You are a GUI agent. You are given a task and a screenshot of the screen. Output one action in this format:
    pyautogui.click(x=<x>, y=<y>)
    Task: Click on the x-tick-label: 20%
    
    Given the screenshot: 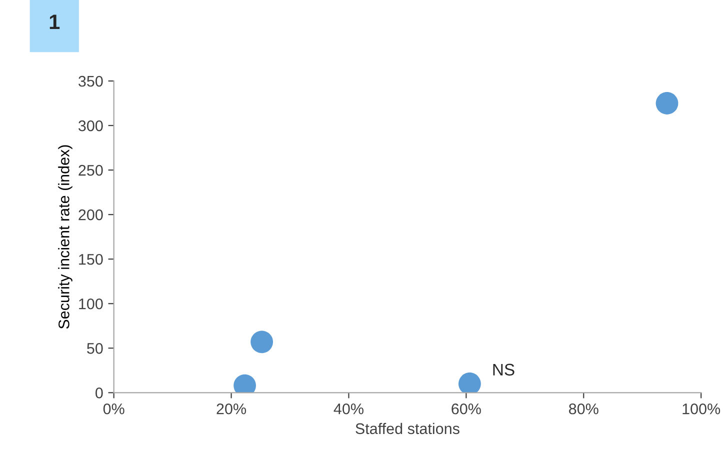 What is the action you would take?
    pyautogui.click(x=231, y=408)
    